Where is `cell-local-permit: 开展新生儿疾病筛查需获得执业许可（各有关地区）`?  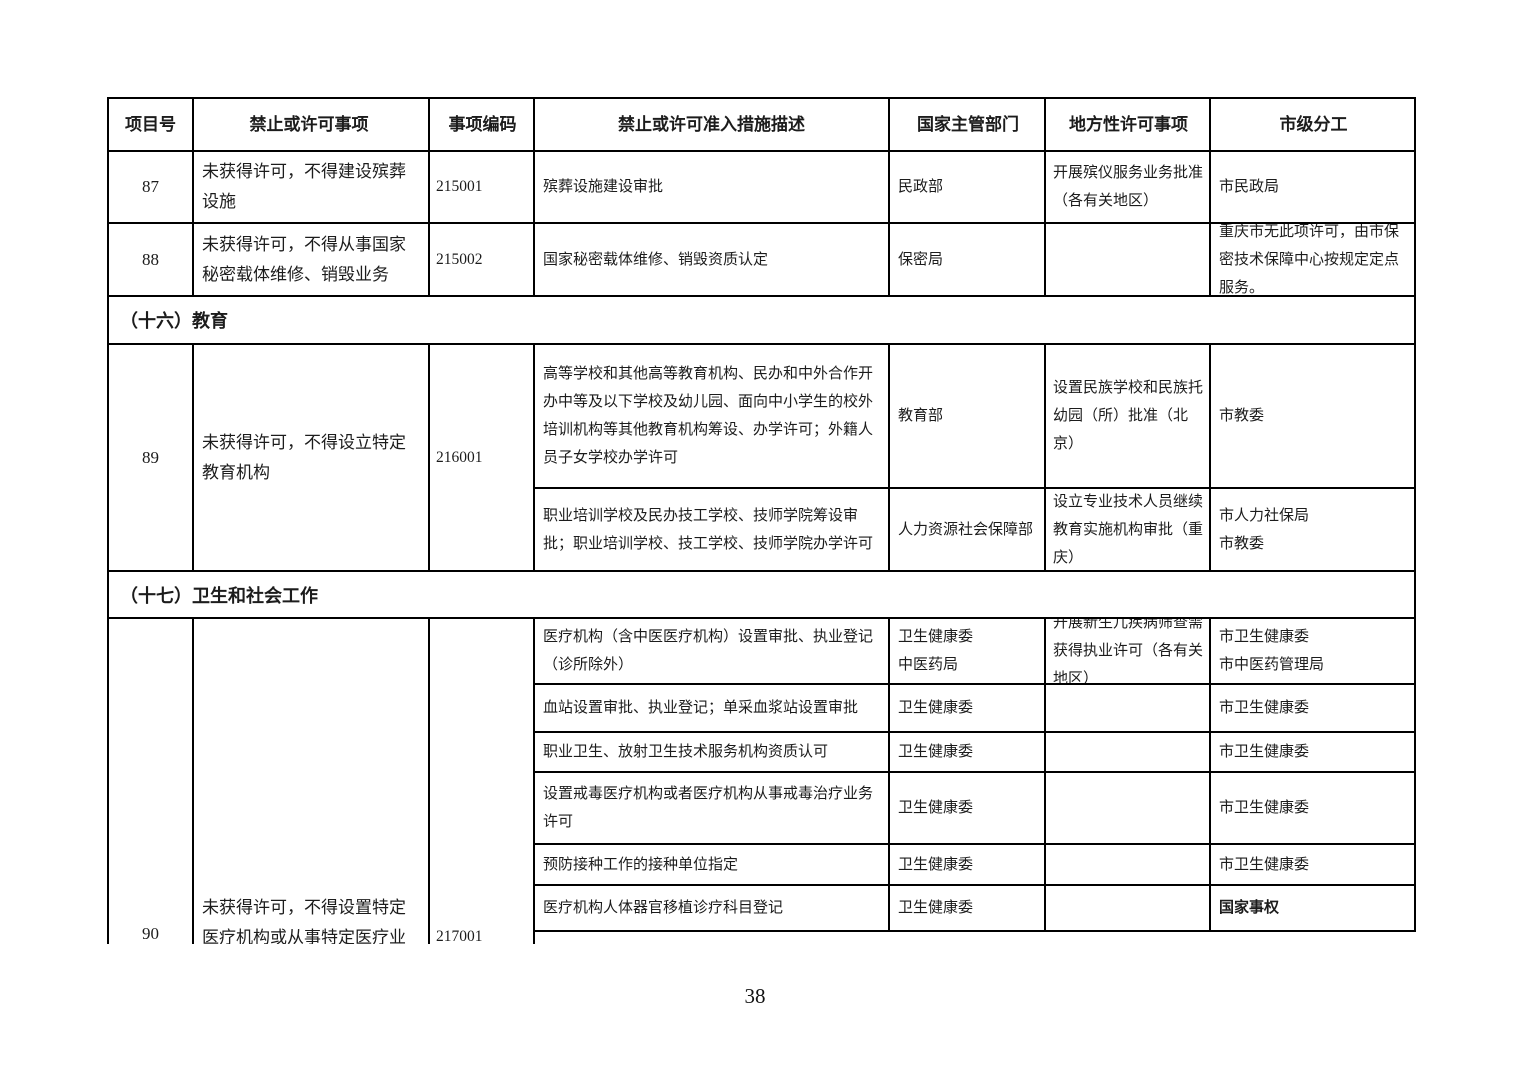 cell-local-permit: 开展新生儿疾病筛查需获得执业许可（各有关地区） is located at coordinates (1128, 652).